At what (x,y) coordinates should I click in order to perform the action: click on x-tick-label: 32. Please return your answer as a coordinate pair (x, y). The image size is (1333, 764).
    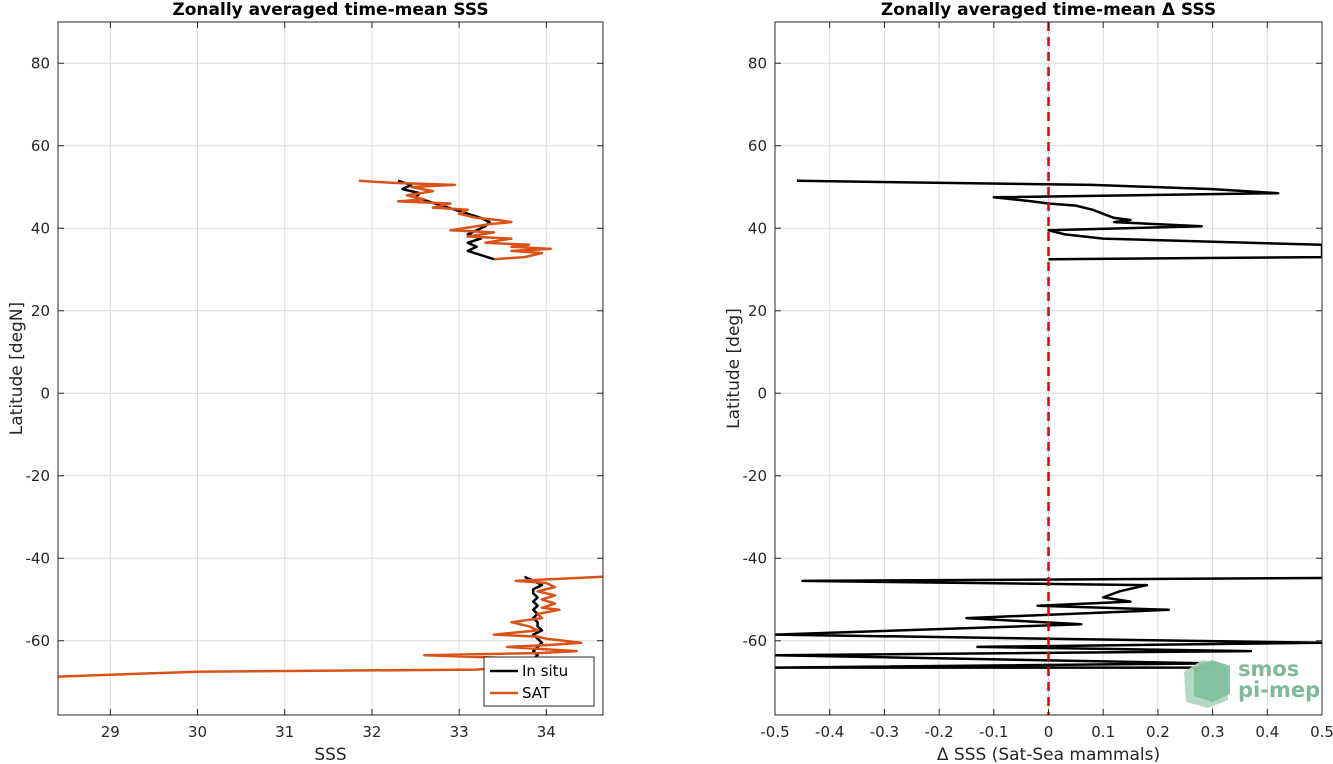
    Looking at the image, I should click on (371, 732).